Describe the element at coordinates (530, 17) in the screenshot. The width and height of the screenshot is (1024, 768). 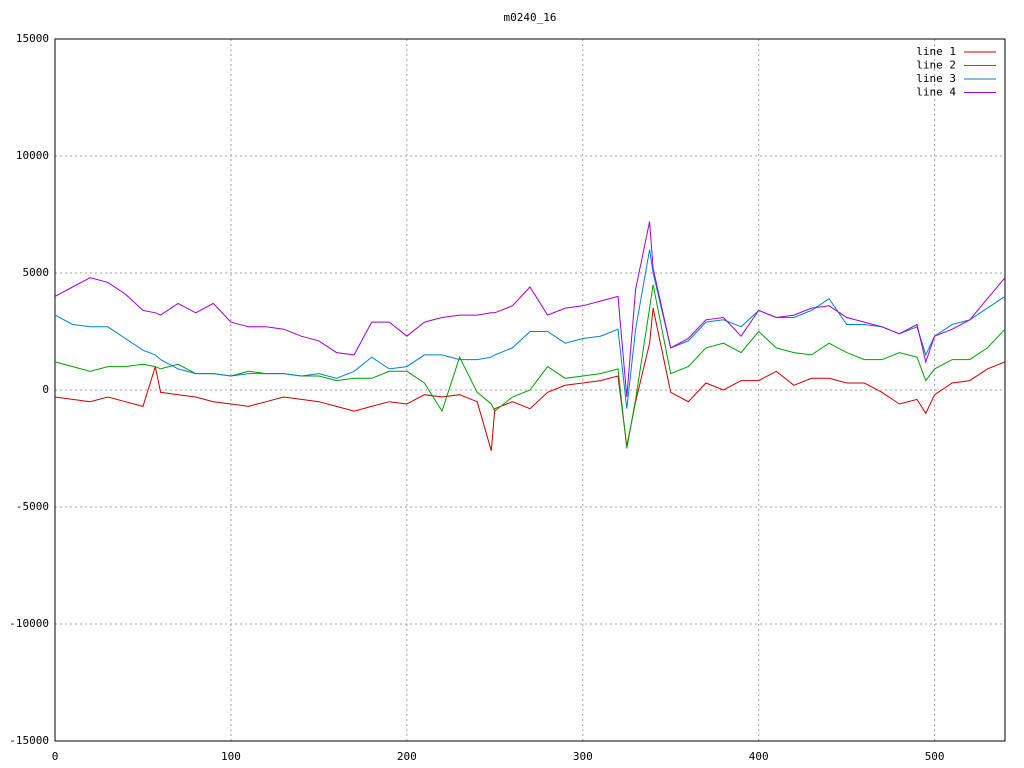
I see `chart-title: m0240_16` at that location.